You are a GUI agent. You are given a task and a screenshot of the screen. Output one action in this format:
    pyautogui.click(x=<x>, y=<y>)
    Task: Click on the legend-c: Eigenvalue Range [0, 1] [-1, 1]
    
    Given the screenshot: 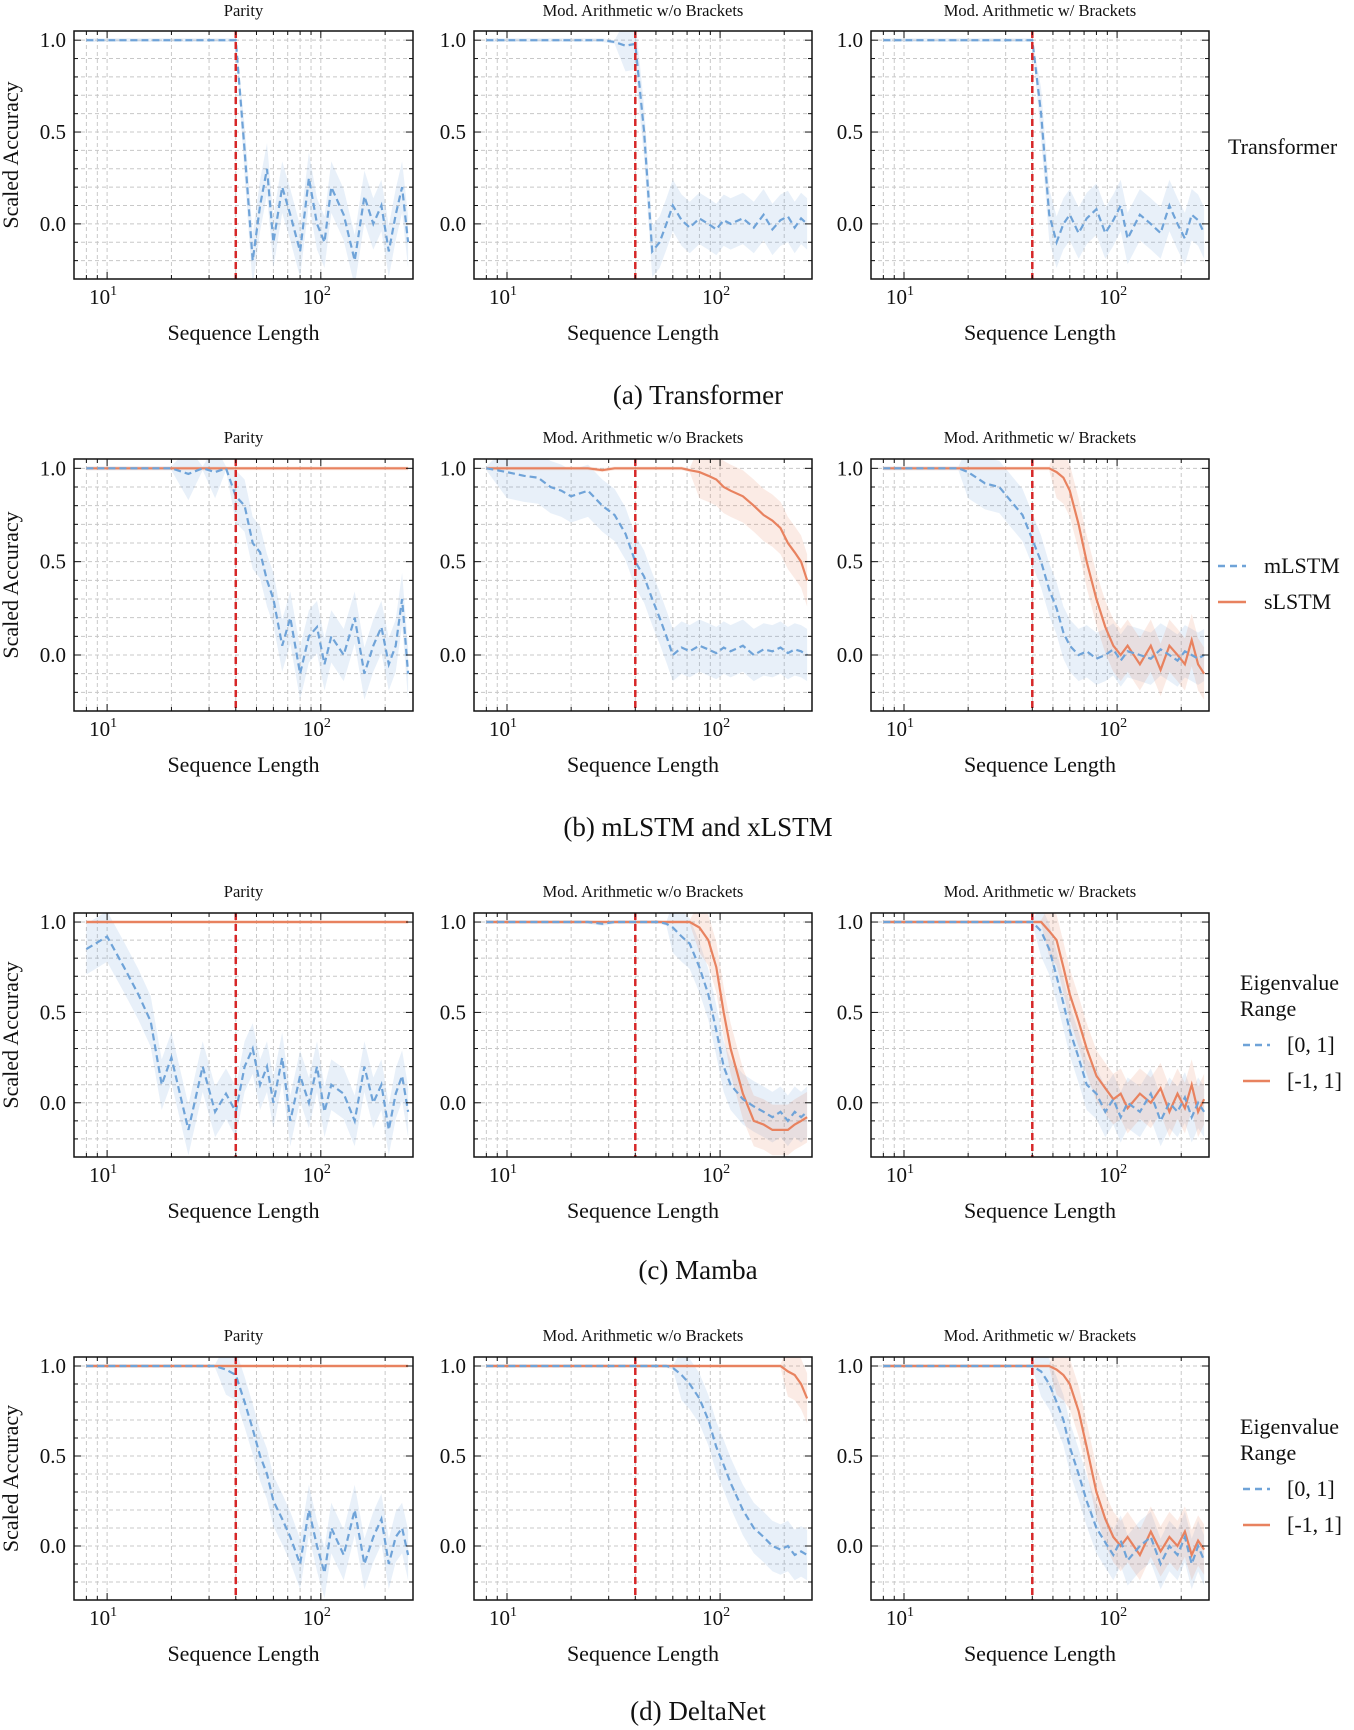 What is the action you would take?
    pyautogui.click(x=1291, y=1031)
    